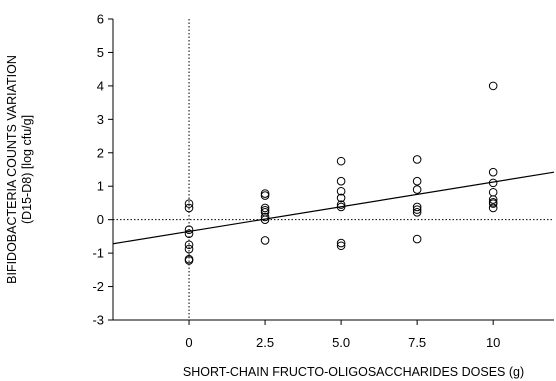 This screenshot has width=556, height=381. Describe the element at coordinates (188, 342) in the screenshot. I see `x-tick-label: 0` at that location.